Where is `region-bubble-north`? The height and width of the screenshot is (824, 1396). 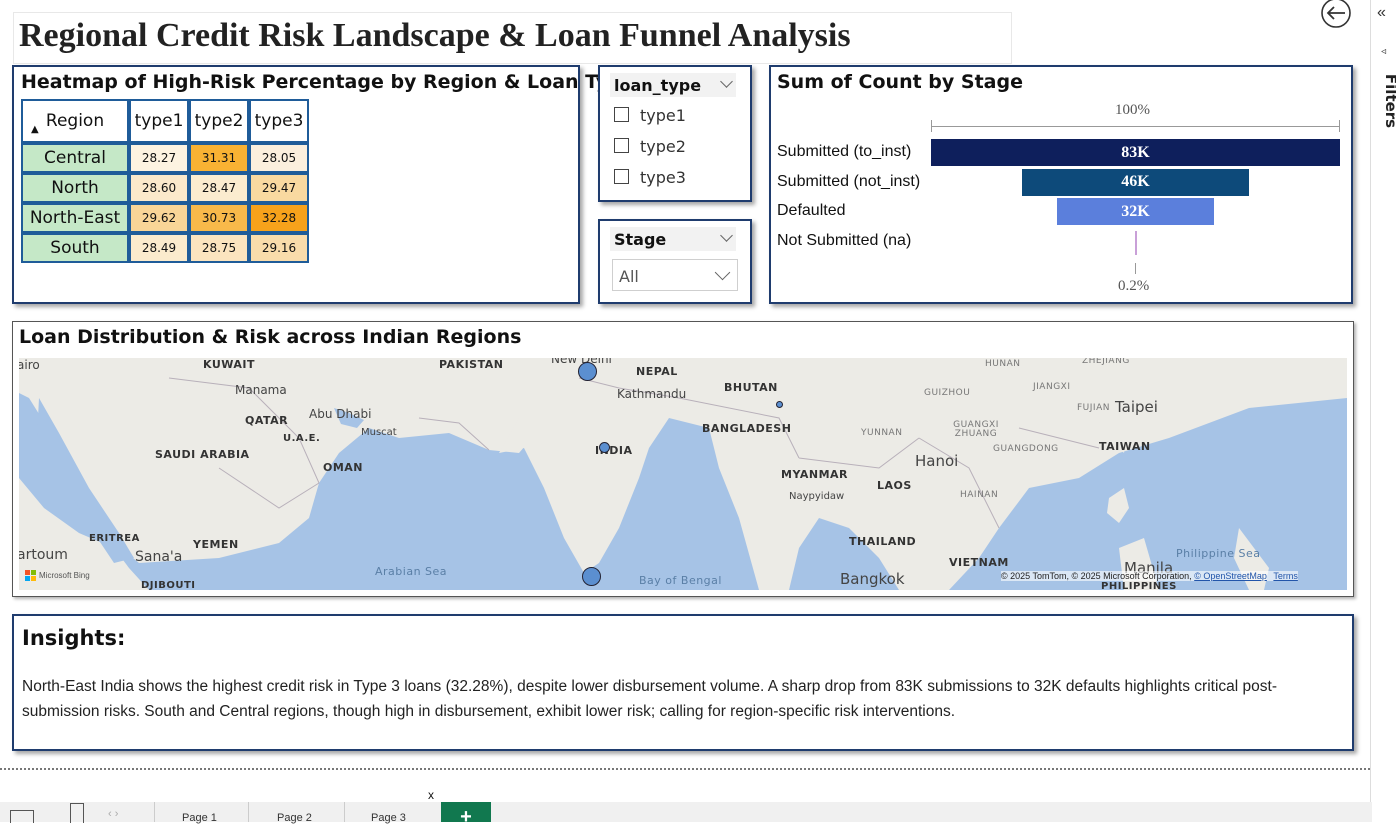
region-bubble-north is located at coordinates (587, 371).